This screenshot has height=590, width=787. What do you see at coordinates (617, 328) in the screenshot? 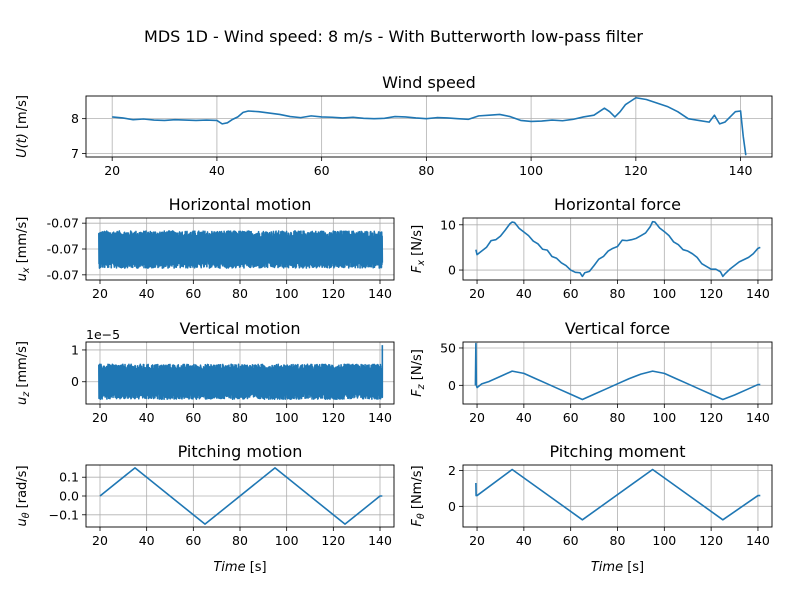
I see `plot-title: Vertical force` at bounding box center [617, 328].